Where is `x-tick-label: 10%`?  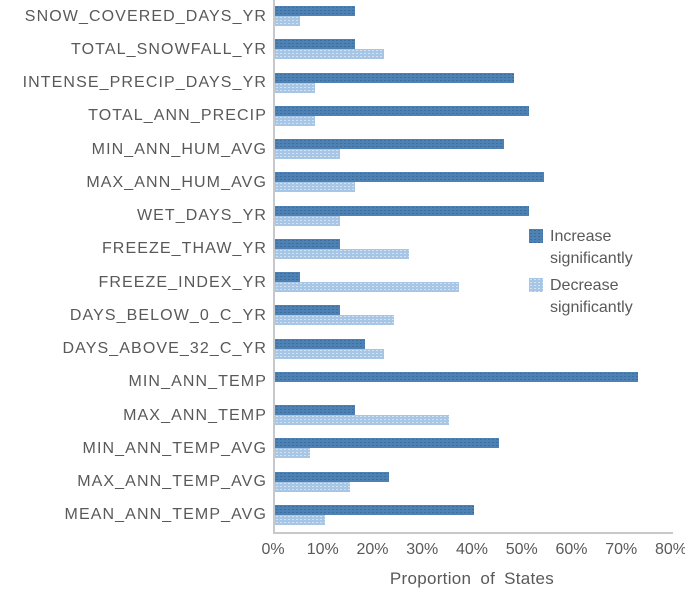
x-tick-label: 10% is located at coordinates (322, 549).